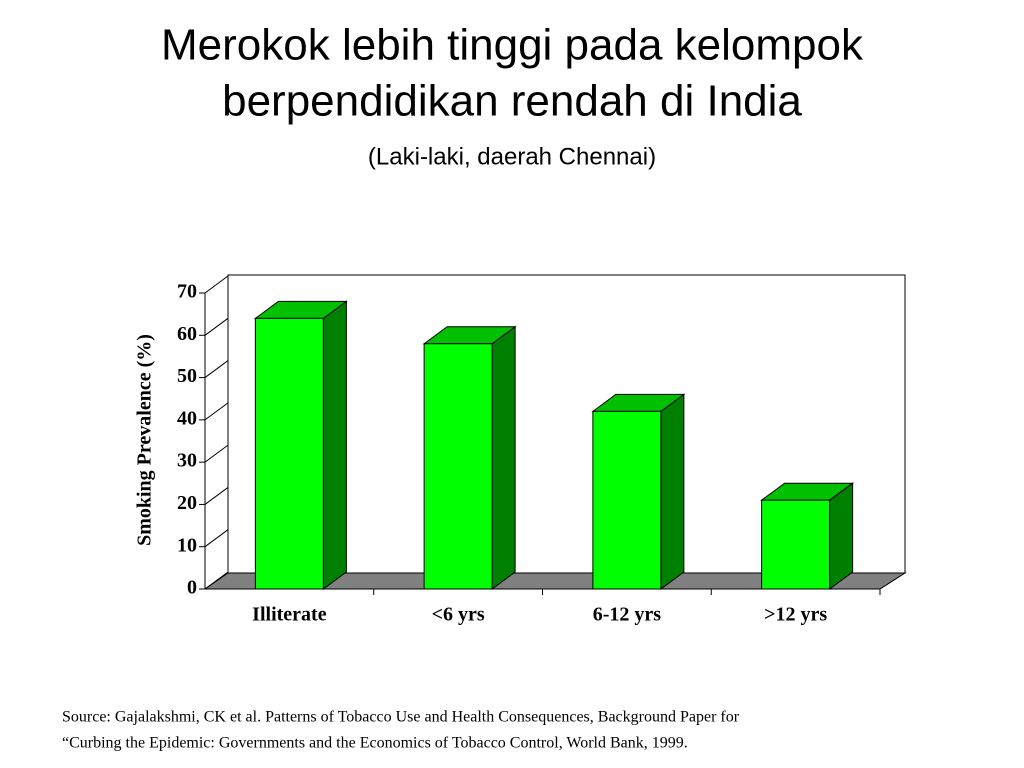 This screenshot has height=768, width=1024. Describe the element at coordinates (187, 334) in the screenshot. I see `y-tick-label: 60` at that location.